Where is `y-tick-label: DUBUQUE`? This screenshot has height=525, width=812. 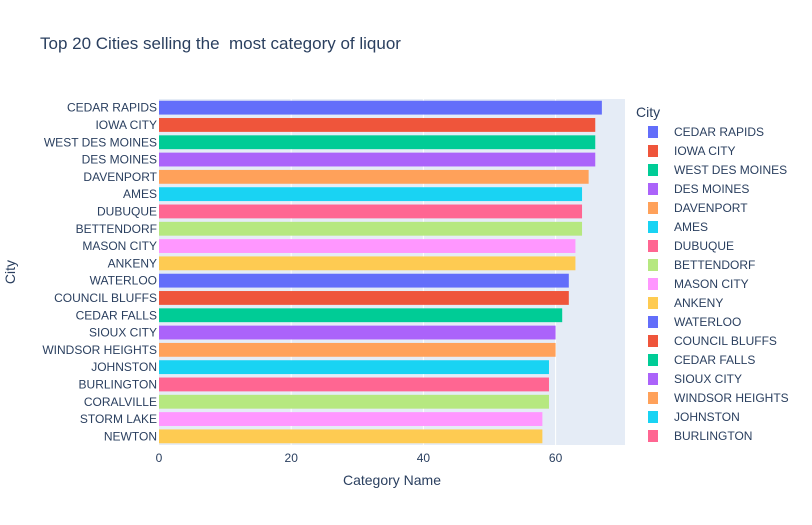
y-tick-label: DUBUQUE is located at coordinates (127, 211).